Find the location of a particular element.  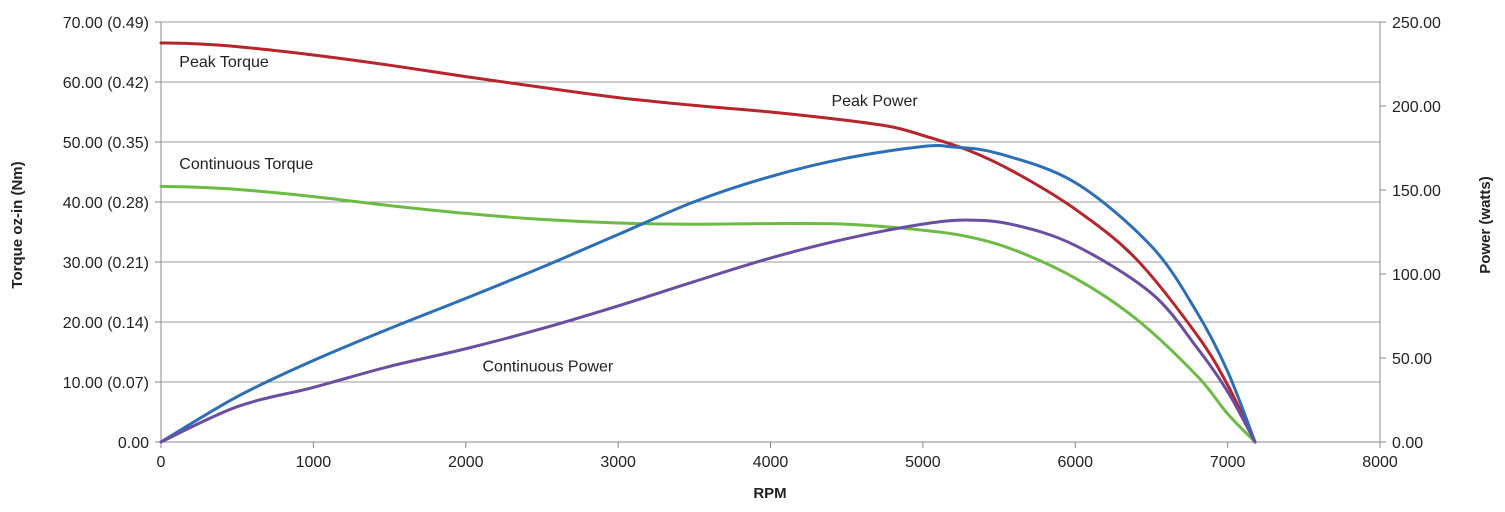

y-left-tick-label: 20.00 (0.14) is located at coordinates (106, 323).